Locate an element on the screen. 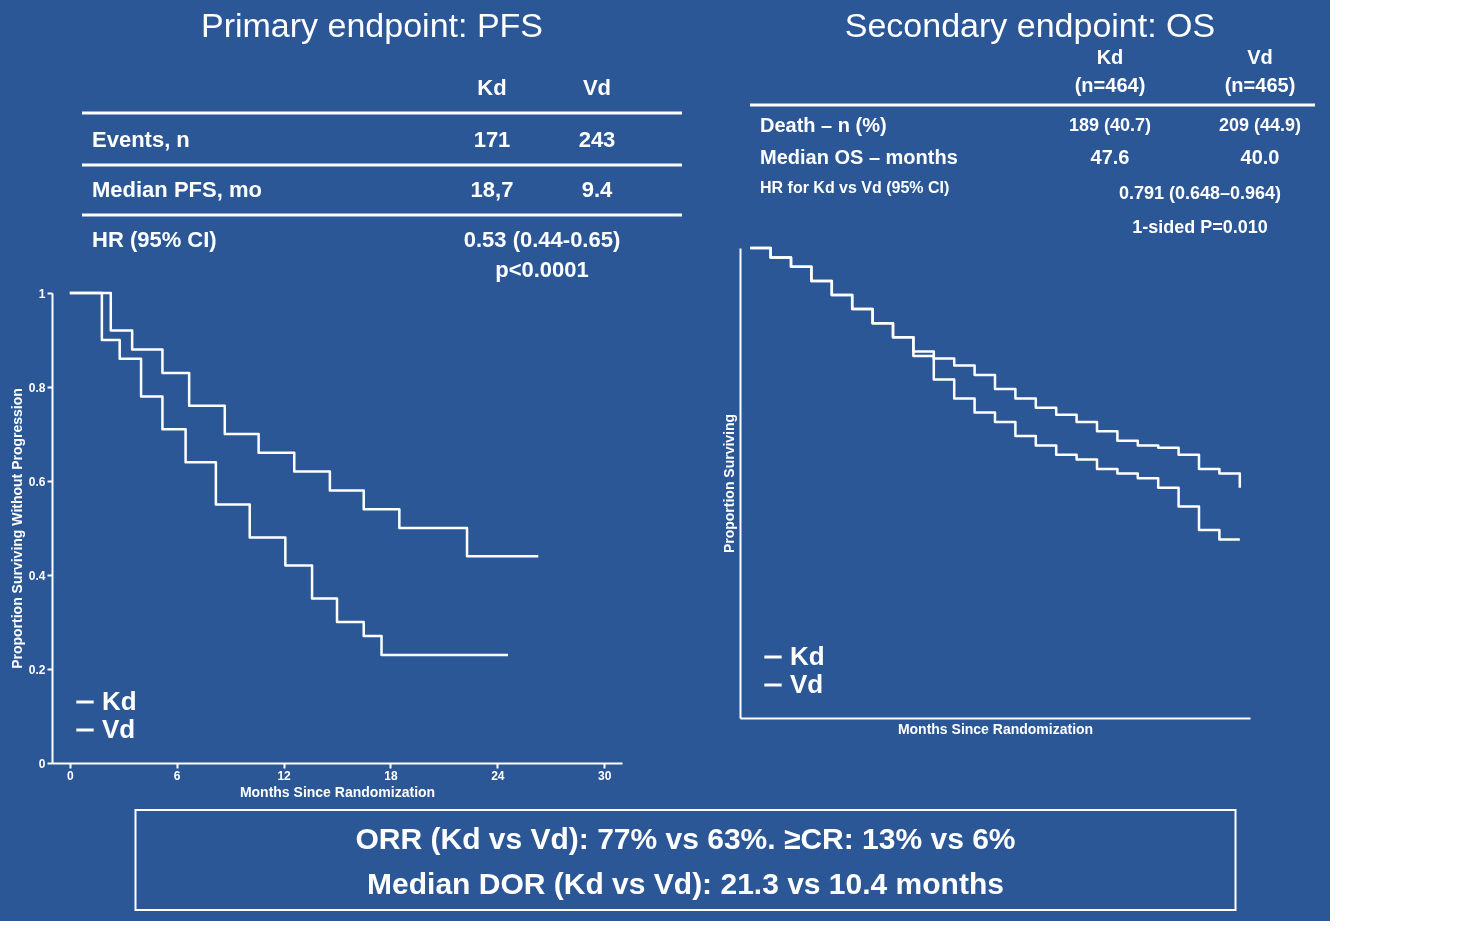 Image resolution: width=1461 pixels, height=950 pixels. text: Death – n (%) is located at coordinates (823, 125).